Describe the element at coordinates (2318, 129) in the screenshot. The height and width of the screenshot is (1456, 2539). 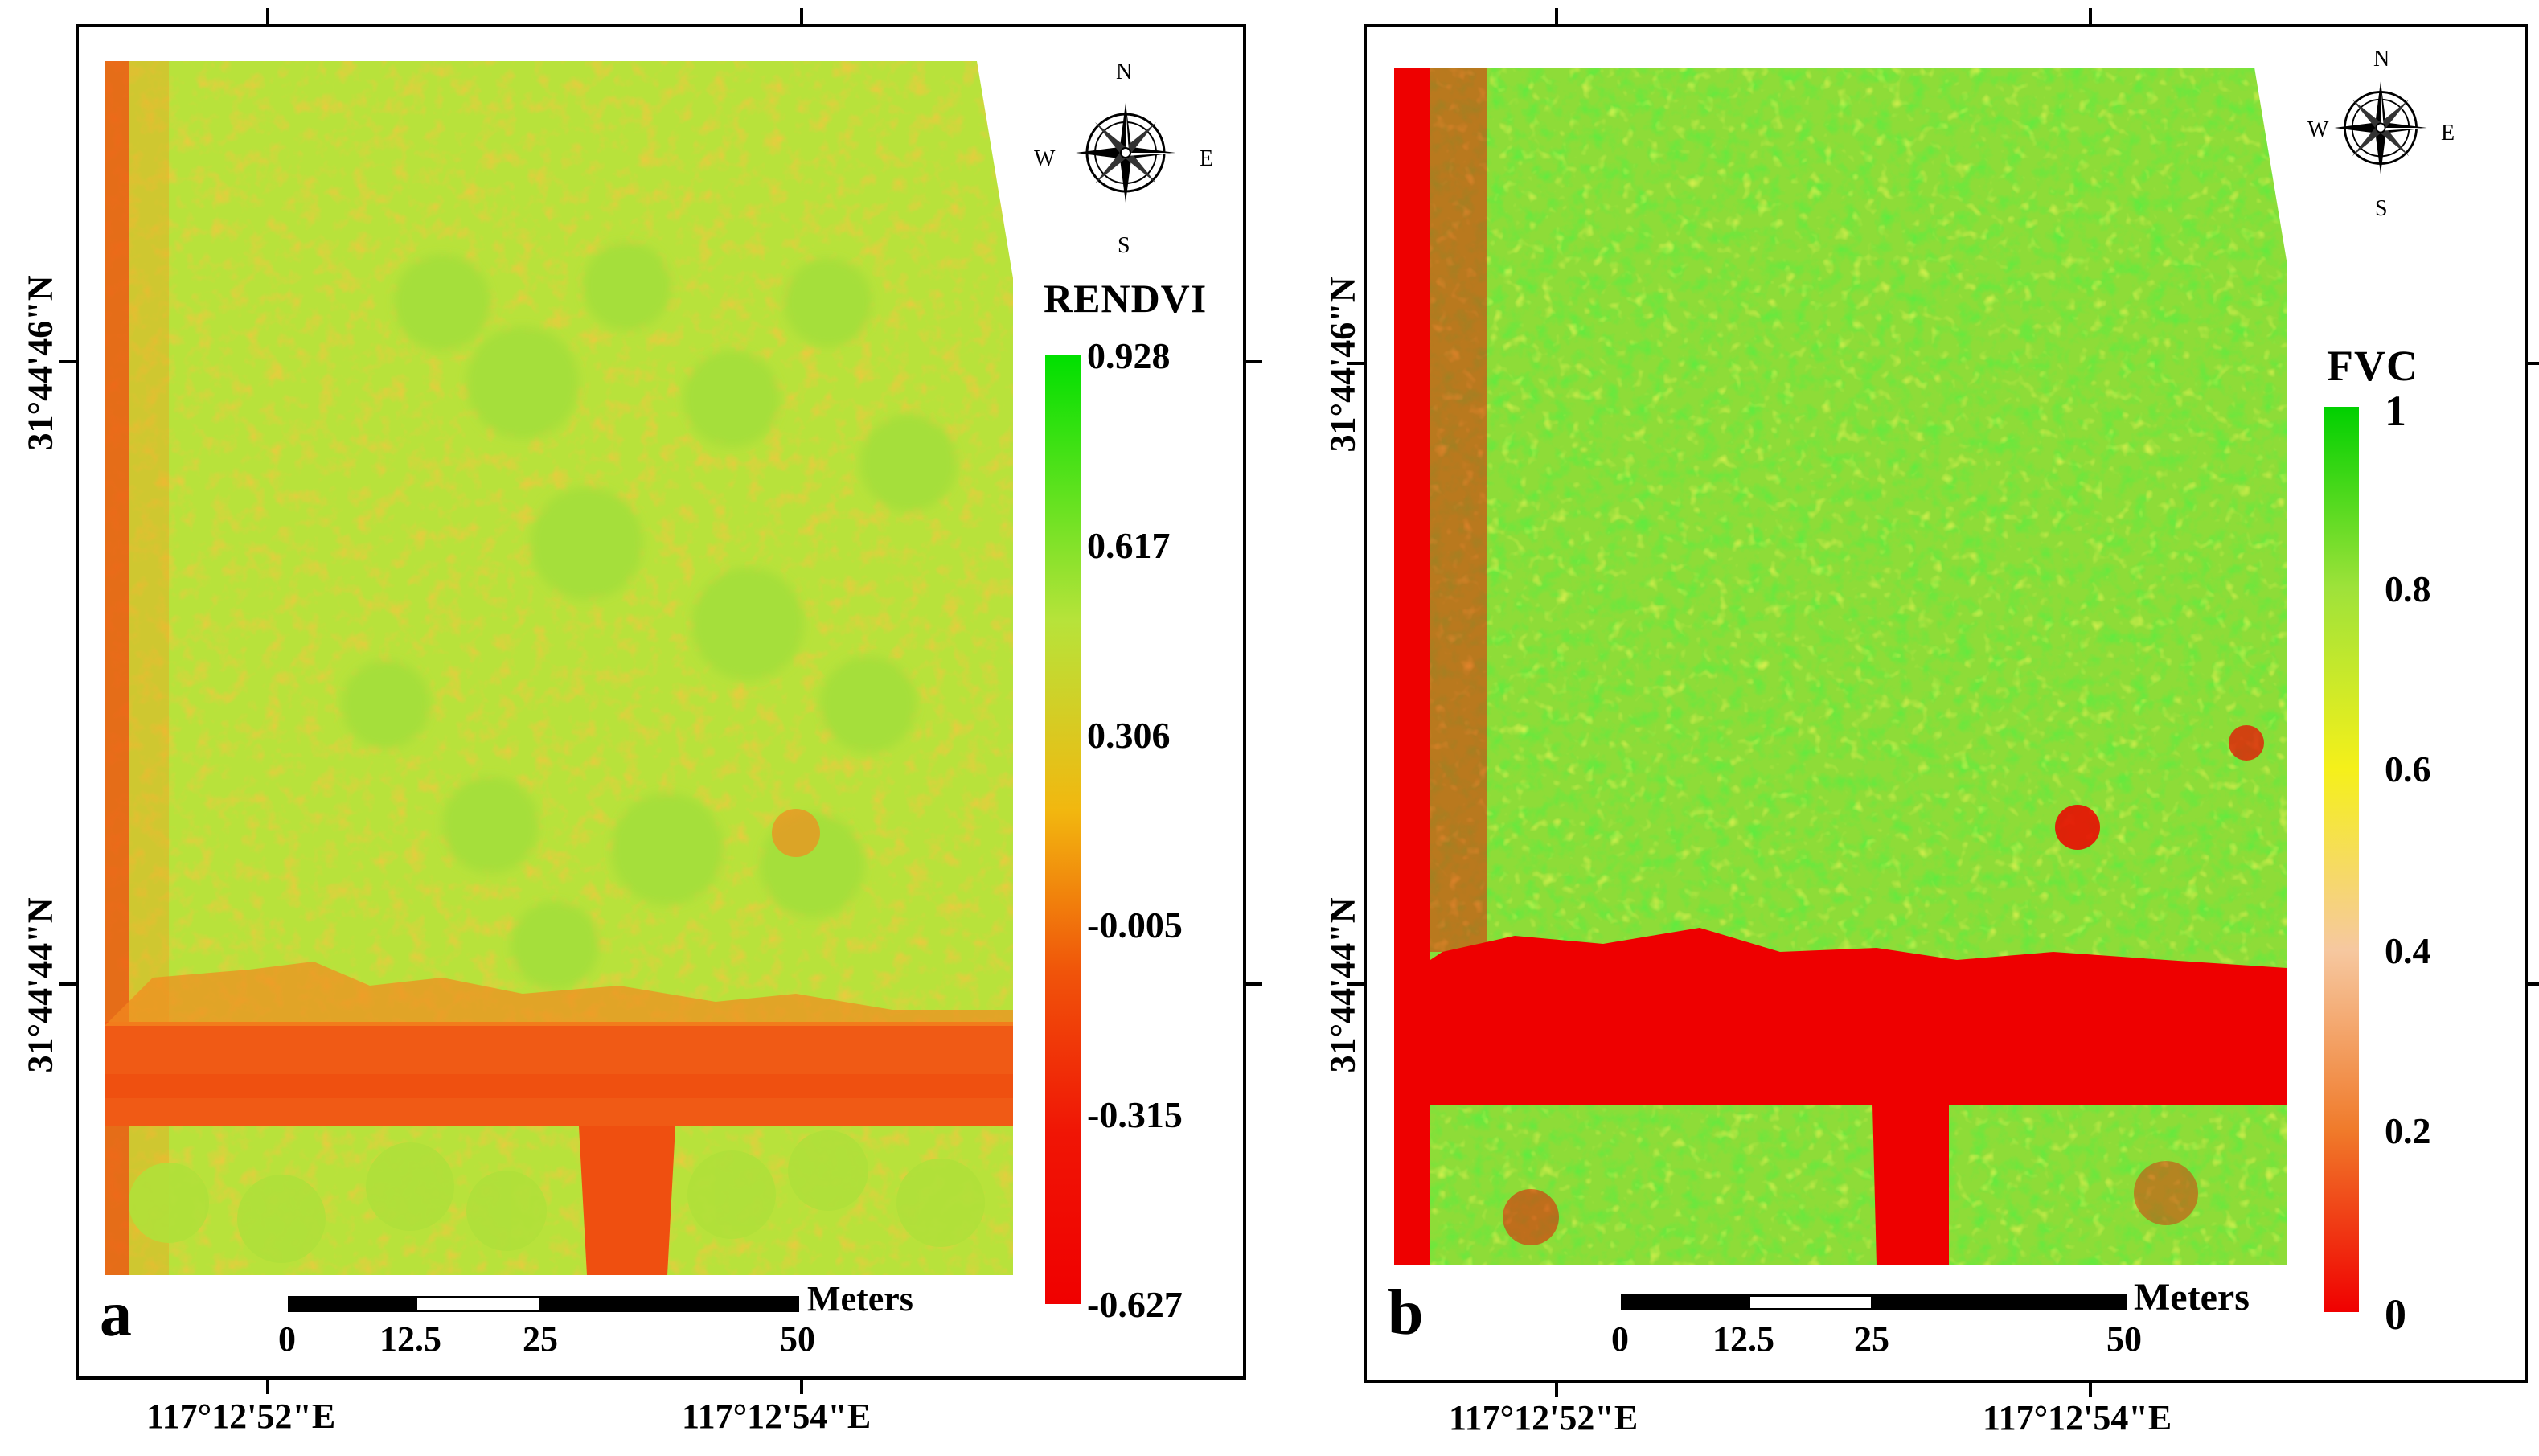
I see `compass-w-b: W` at that location.